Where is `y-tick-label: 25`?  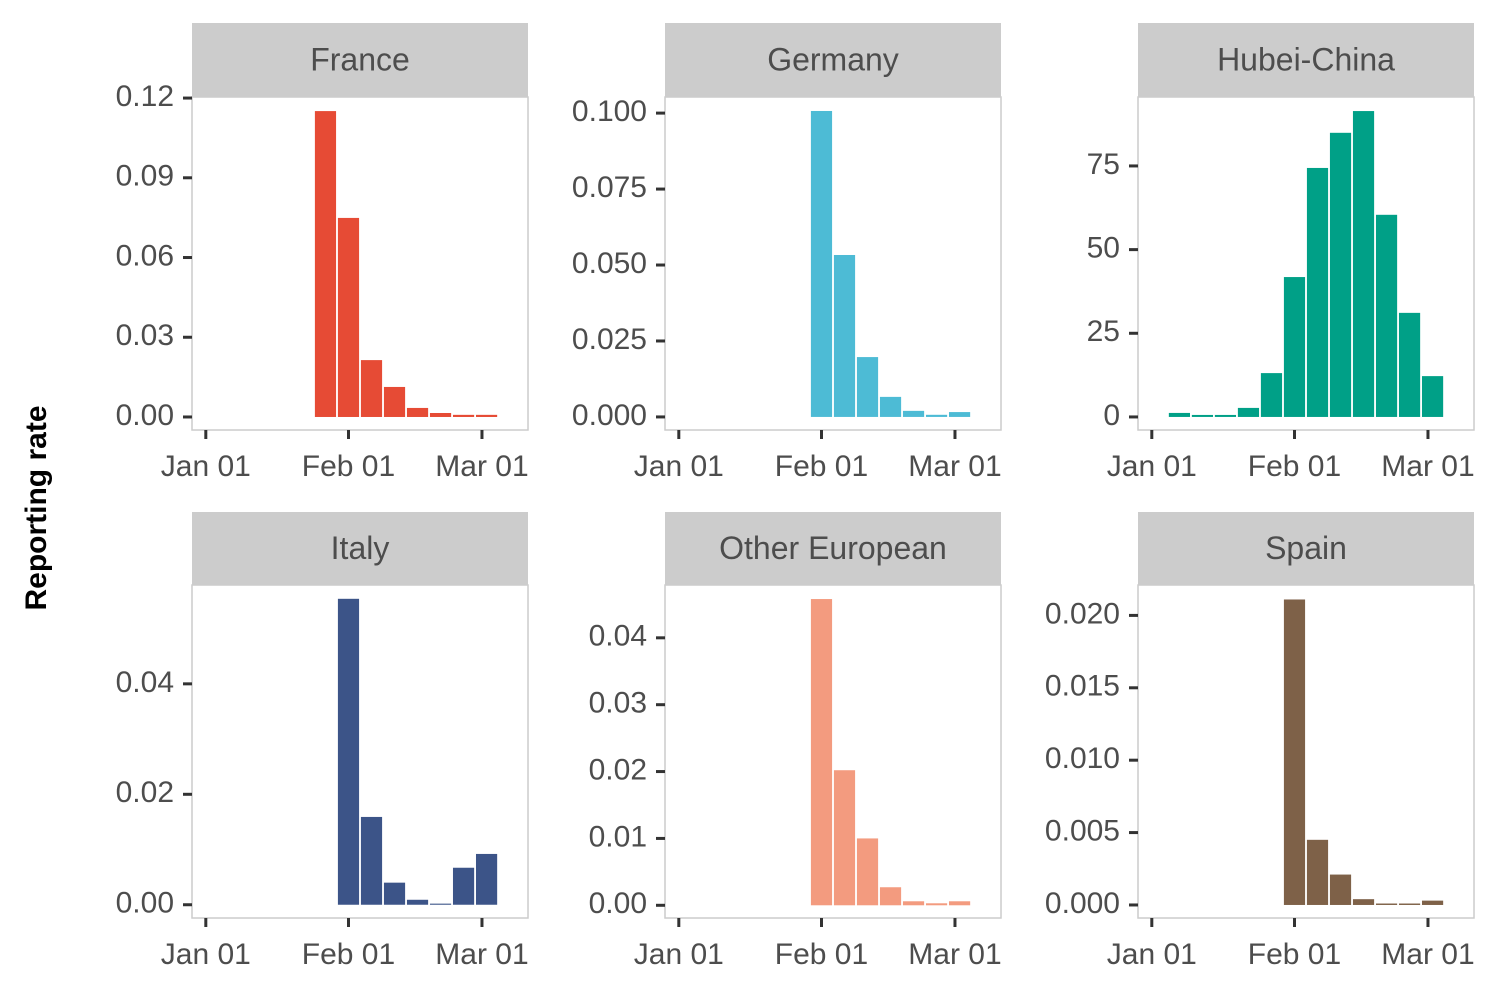 y-tick-label: 25 is located at coordinates (1103, 331).